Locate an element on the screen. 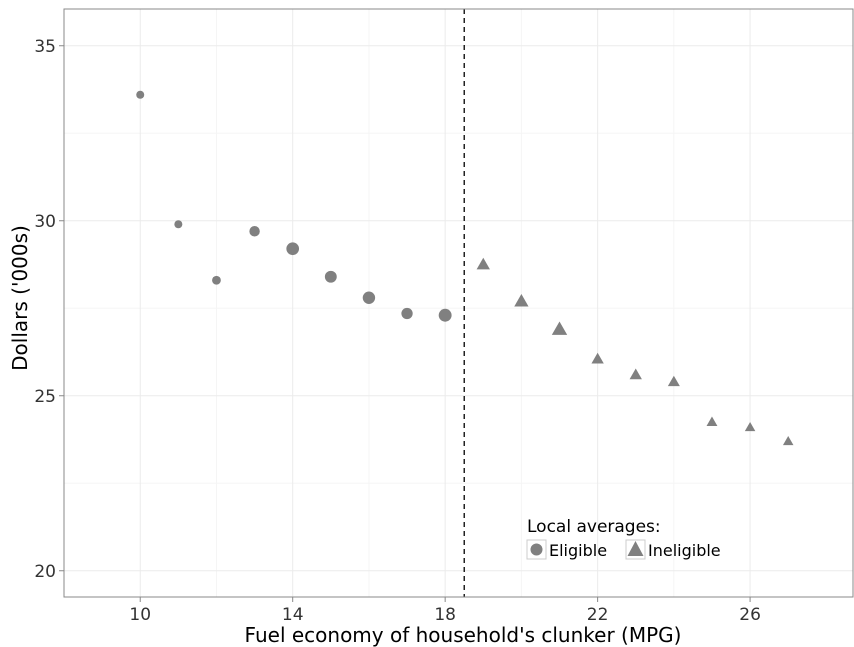  y-axis-title: Dollars ('000s) is located at coordinates (20, 298).